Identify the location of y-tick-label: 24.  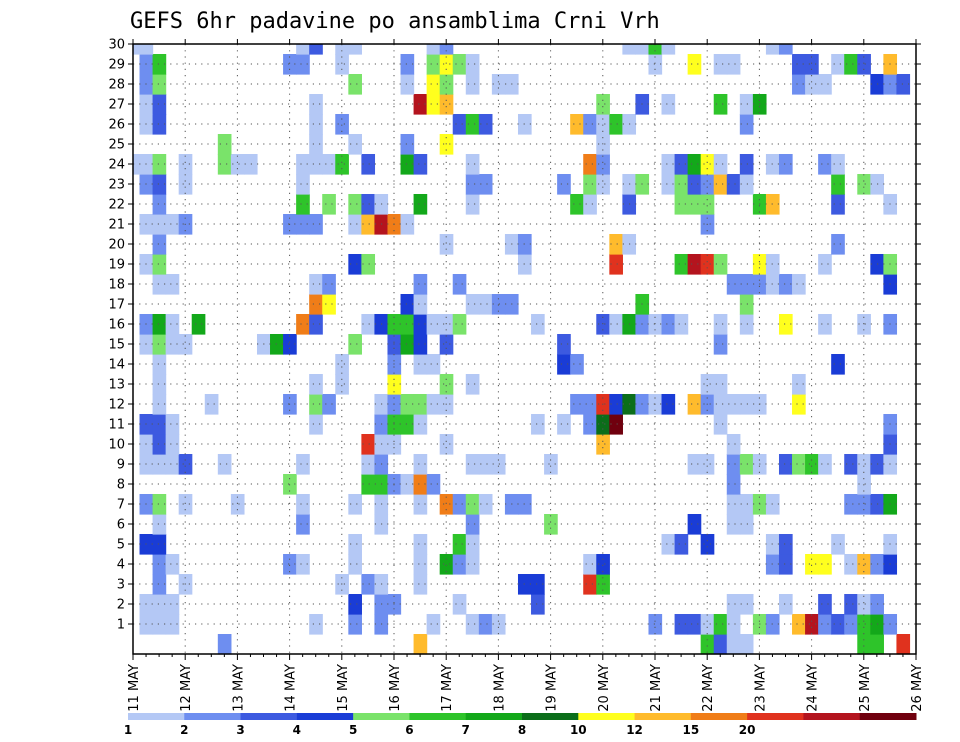
(116, 165).